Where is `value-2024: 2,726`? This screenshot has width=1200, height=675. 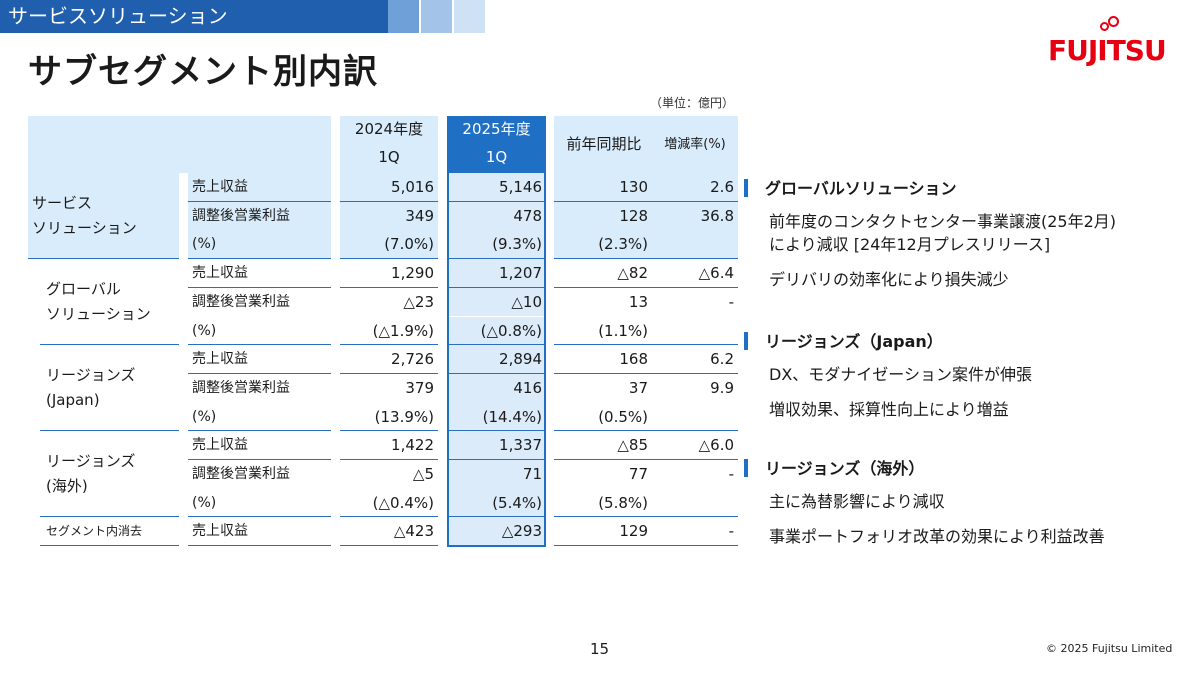 value-2024: 2,726 is located at coordinates (389, 359).